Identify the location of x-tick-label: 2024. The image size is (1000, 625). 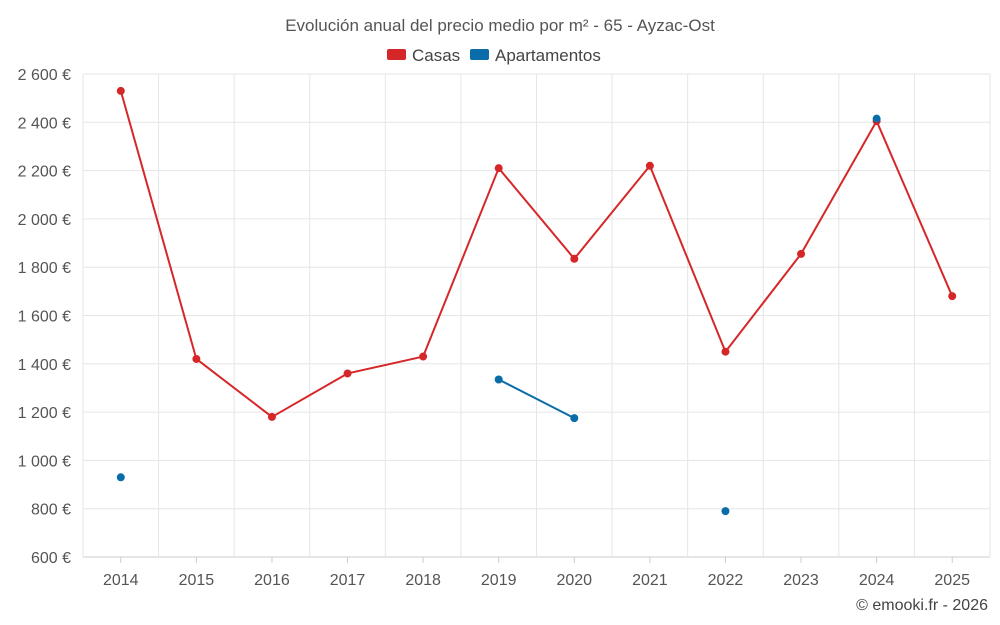
(877, 580).